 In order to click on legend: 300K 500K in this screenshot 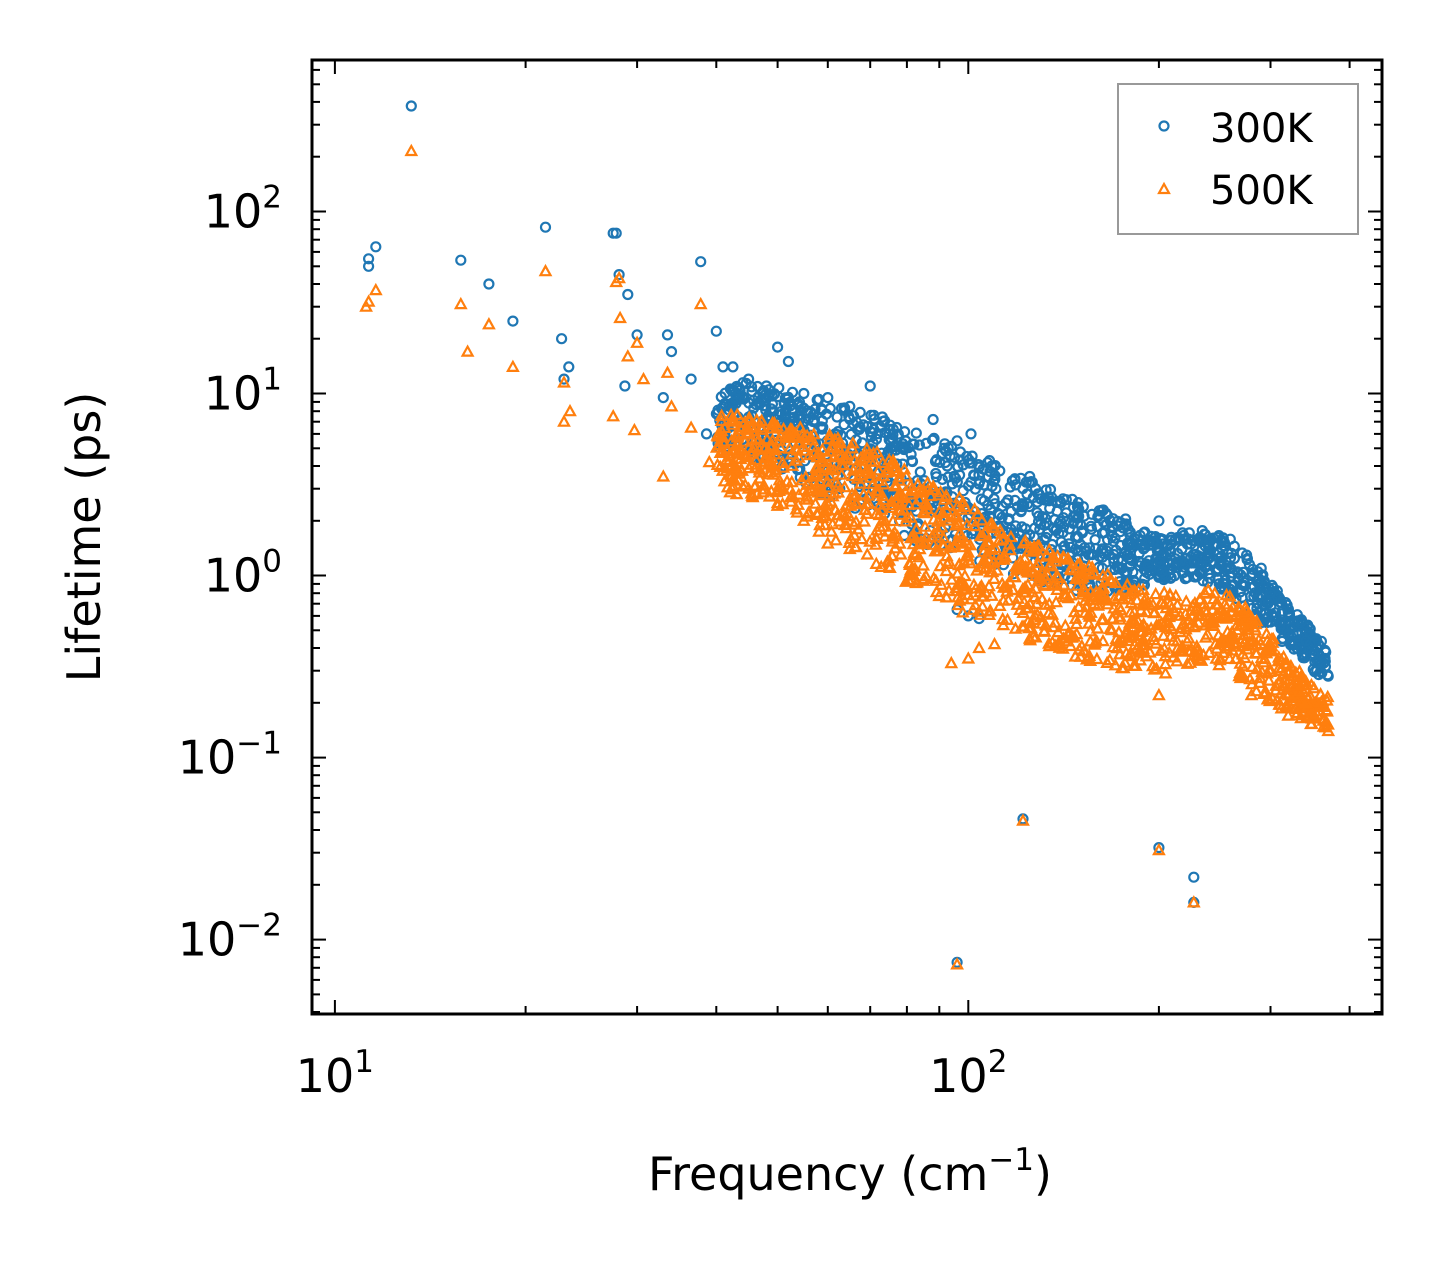, I will do `click(1238, 159)`.